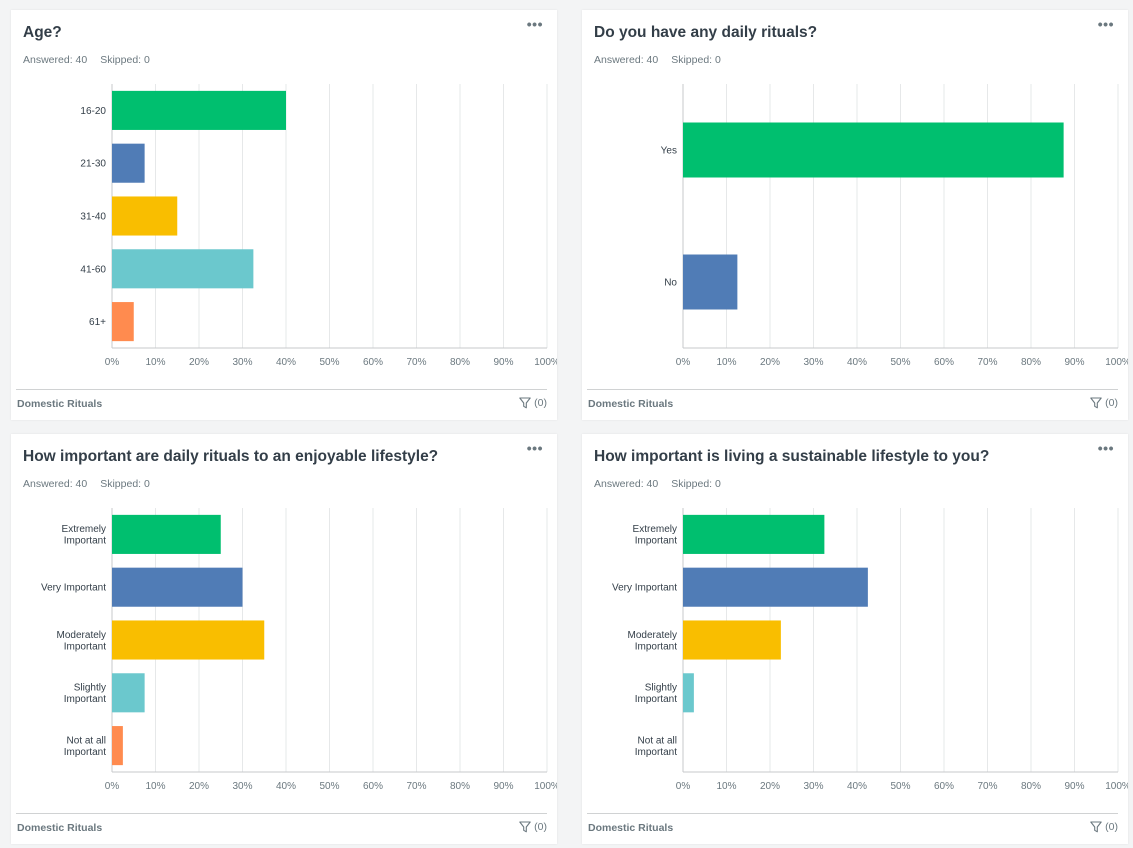 Image resolution: width=1133 pixels, height=848 pixels. Describe the element at coordinates (42, 32) in the screenshot. I see `card-title: Age?` at that location.